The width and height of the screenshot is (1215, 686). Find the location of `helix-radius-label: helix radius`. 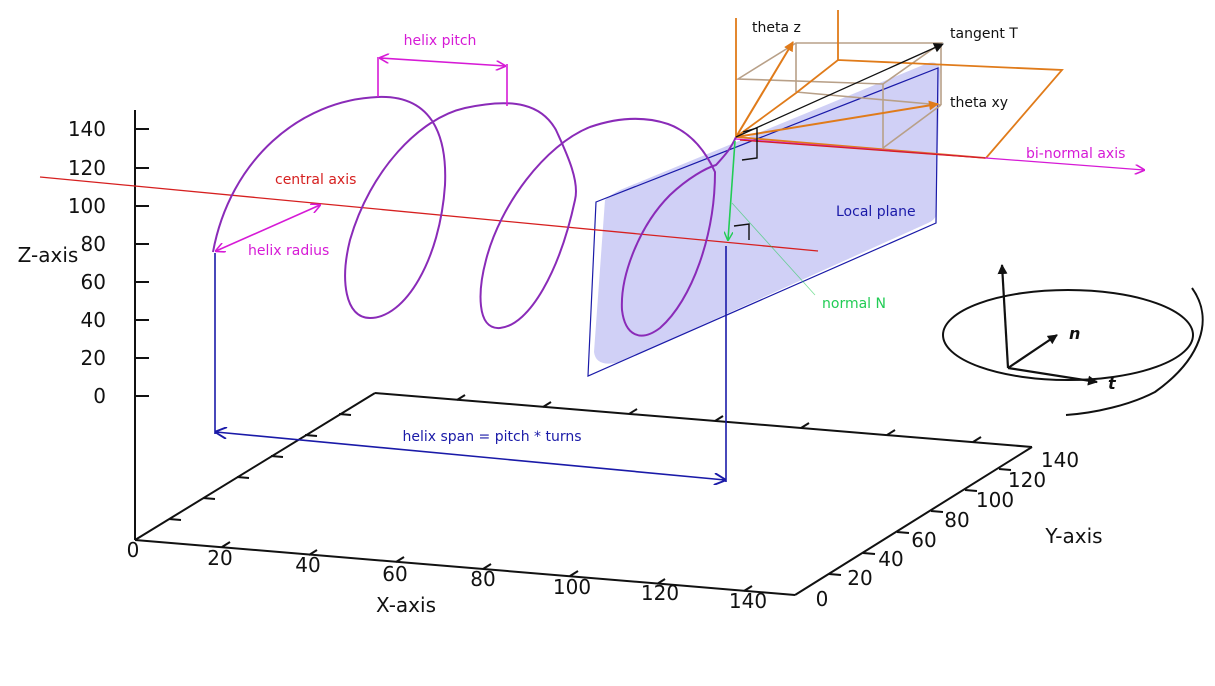

helix-radius-label: helix radius is located at coordinates (288, 251).